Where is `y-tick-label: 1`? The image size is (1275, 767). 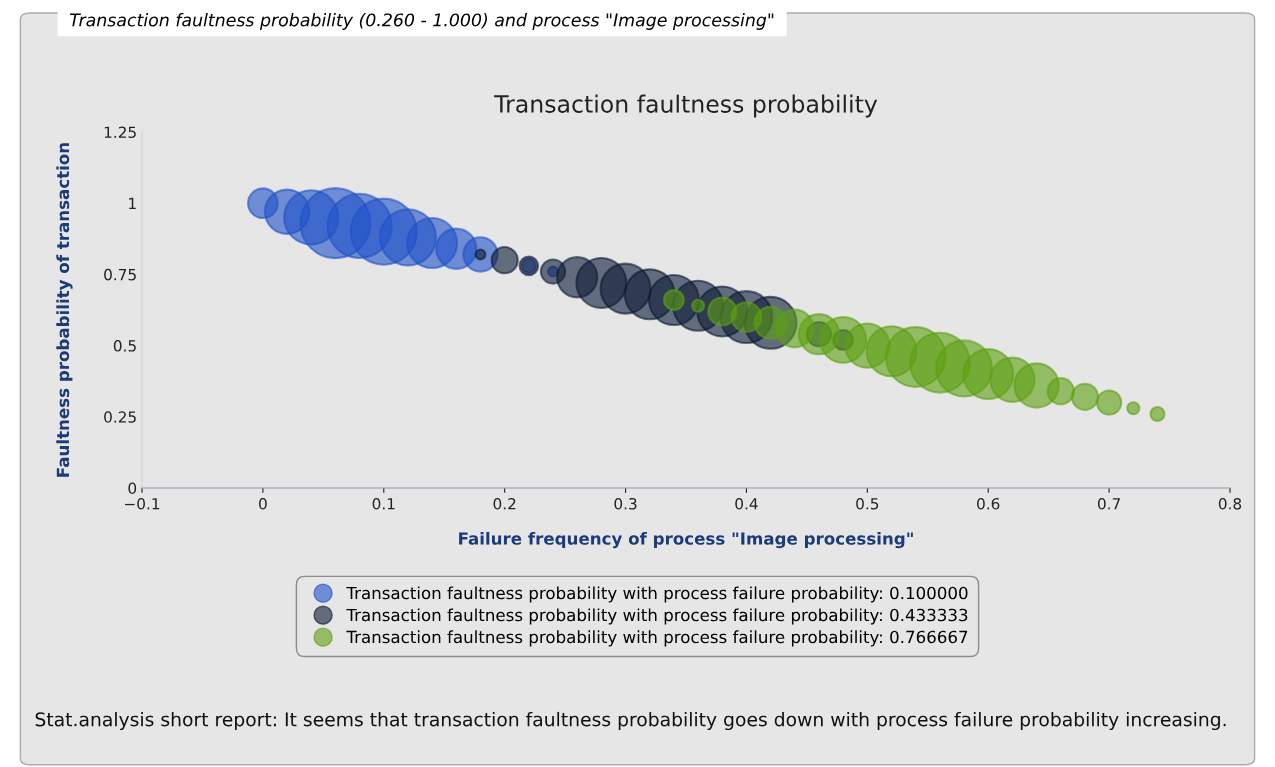
y-tick-label: 1 is located at coordinates (132, 203).